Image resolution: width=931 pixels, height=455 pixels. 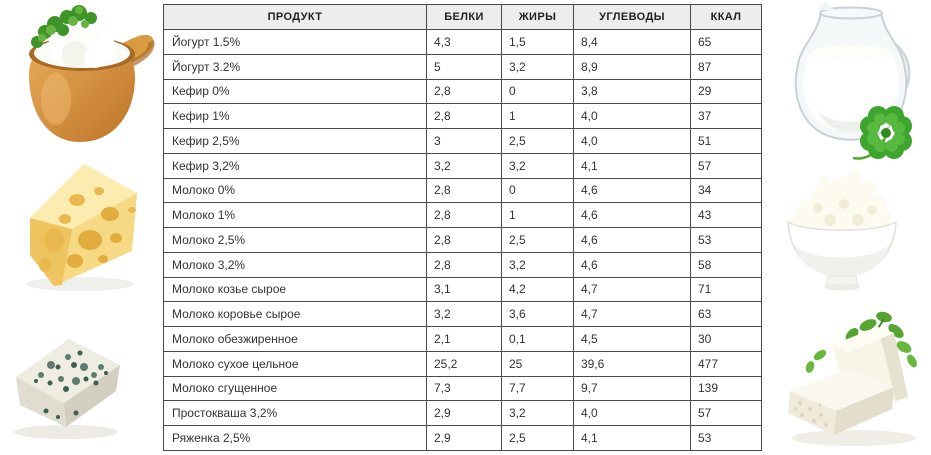 I want to click on table-header-row: ПРОДУКТ БЕЛКИ ЖИРЫ УГЛЕВОДЫ ККАЛ, so click(x=462, y=17).